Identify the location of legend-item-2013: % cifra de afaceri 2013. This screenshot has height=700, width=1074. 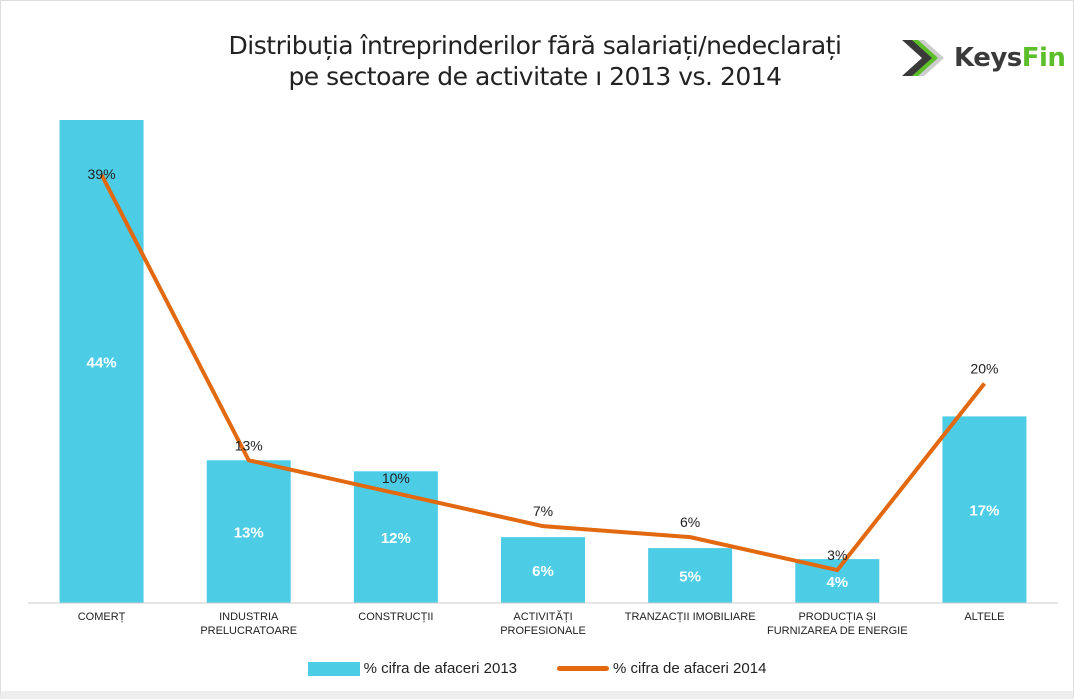
(412, 668).